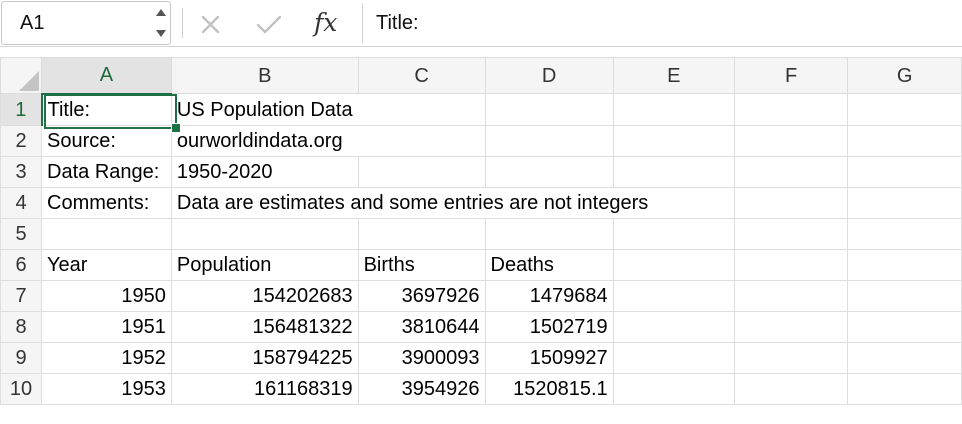 The width and height of the screenshot is (962, 424). I want to click on row-header: 7, so click(21, 295).